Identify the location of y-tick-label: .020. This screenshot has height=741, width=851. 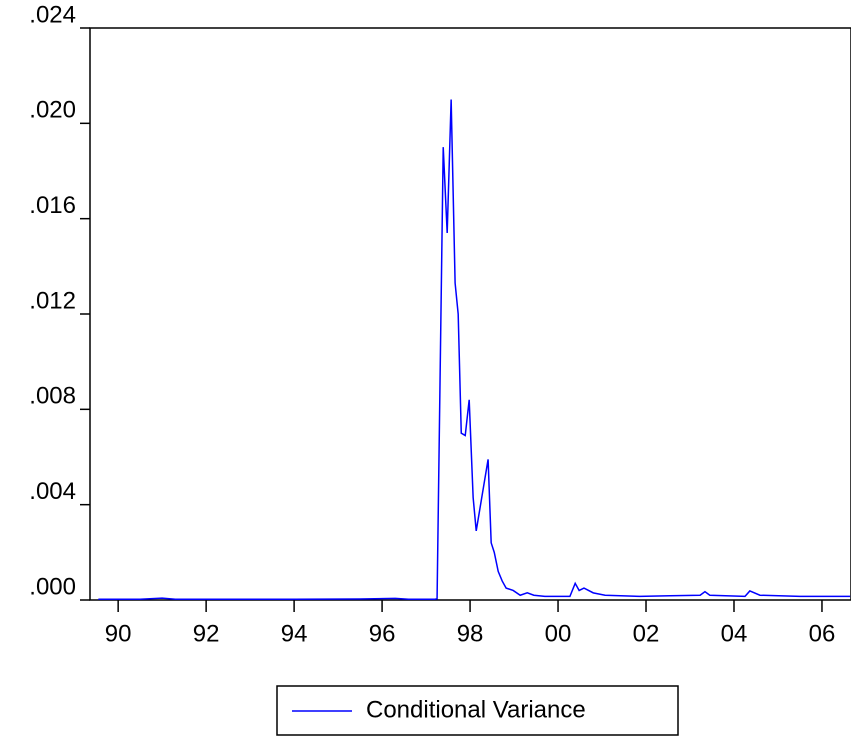
(52, 110).